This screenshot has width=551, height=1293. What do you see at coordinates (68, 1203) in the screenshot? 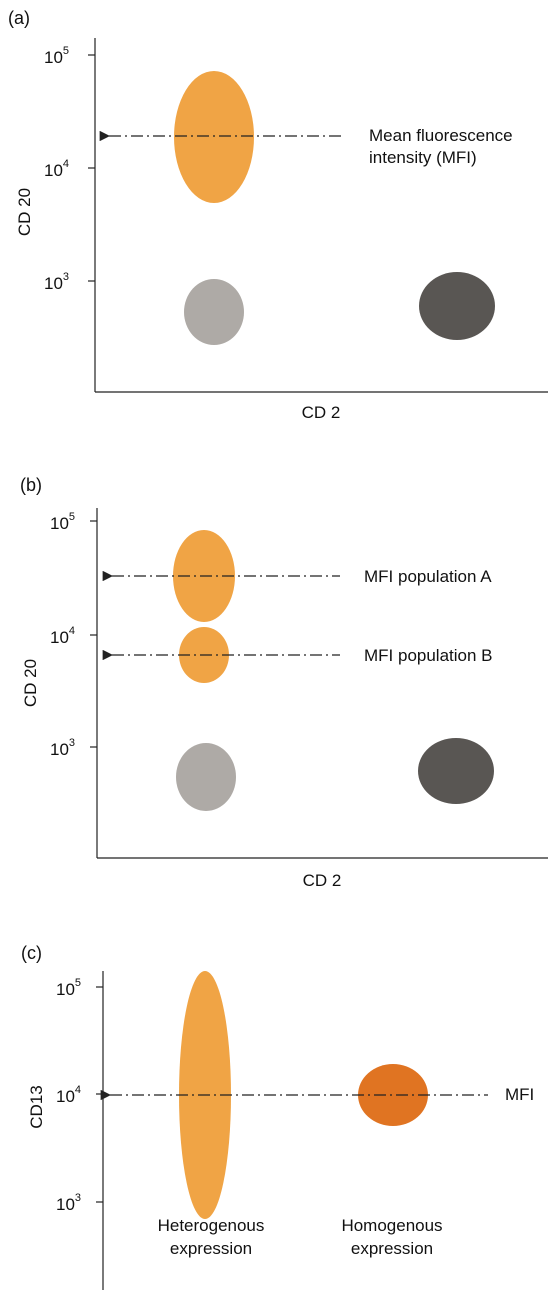
I see `panel-c-tick-label: 10³` at bounding box center [68, 1203].